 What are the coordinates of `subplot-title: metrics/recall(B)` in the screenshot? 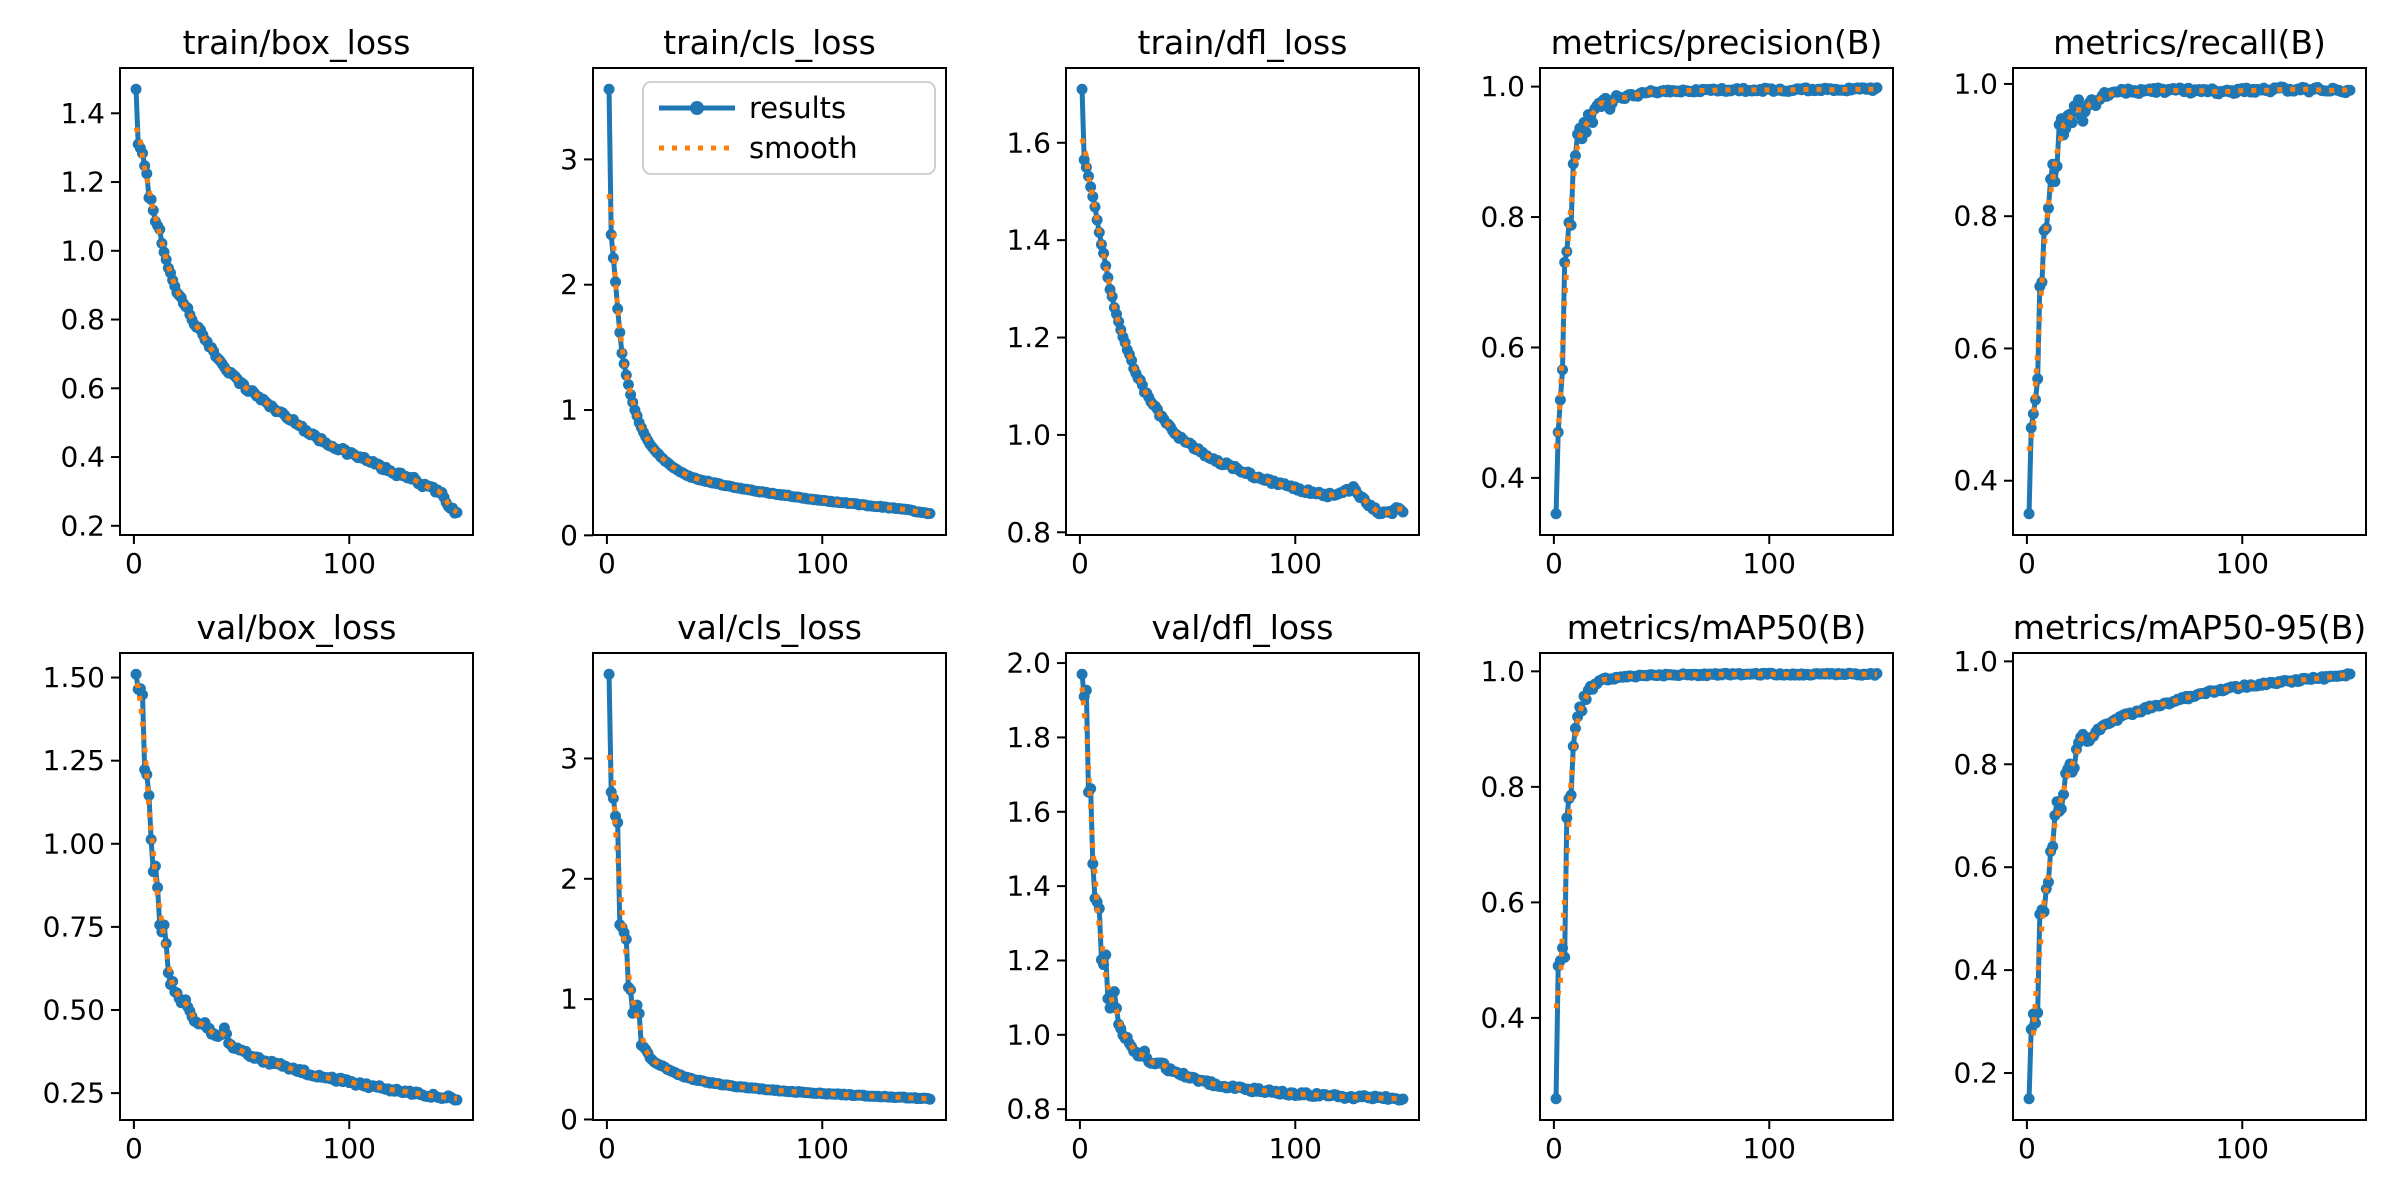 It's located at (2189, 42).